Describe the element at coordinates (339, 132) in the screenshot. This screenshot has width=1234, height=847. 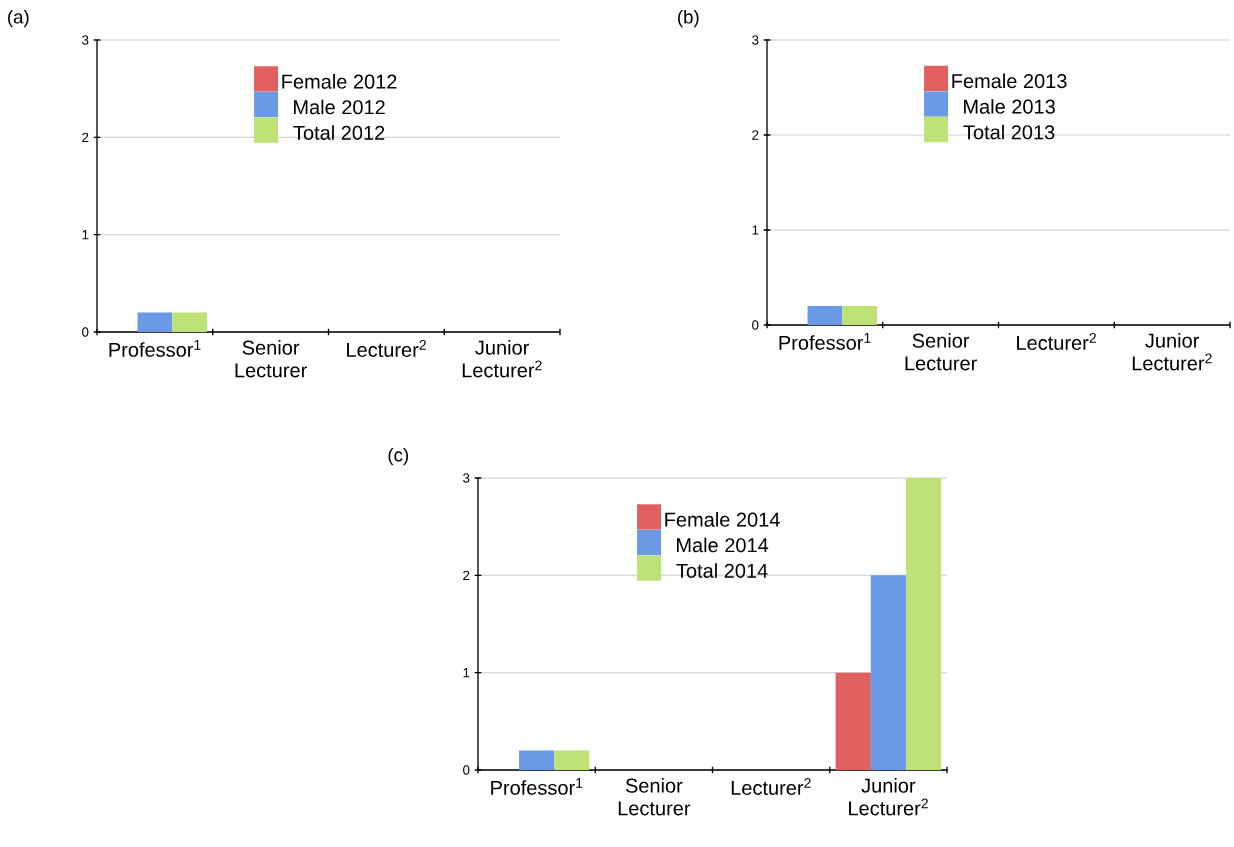
I see `legend-label: Total 2012` at that location.